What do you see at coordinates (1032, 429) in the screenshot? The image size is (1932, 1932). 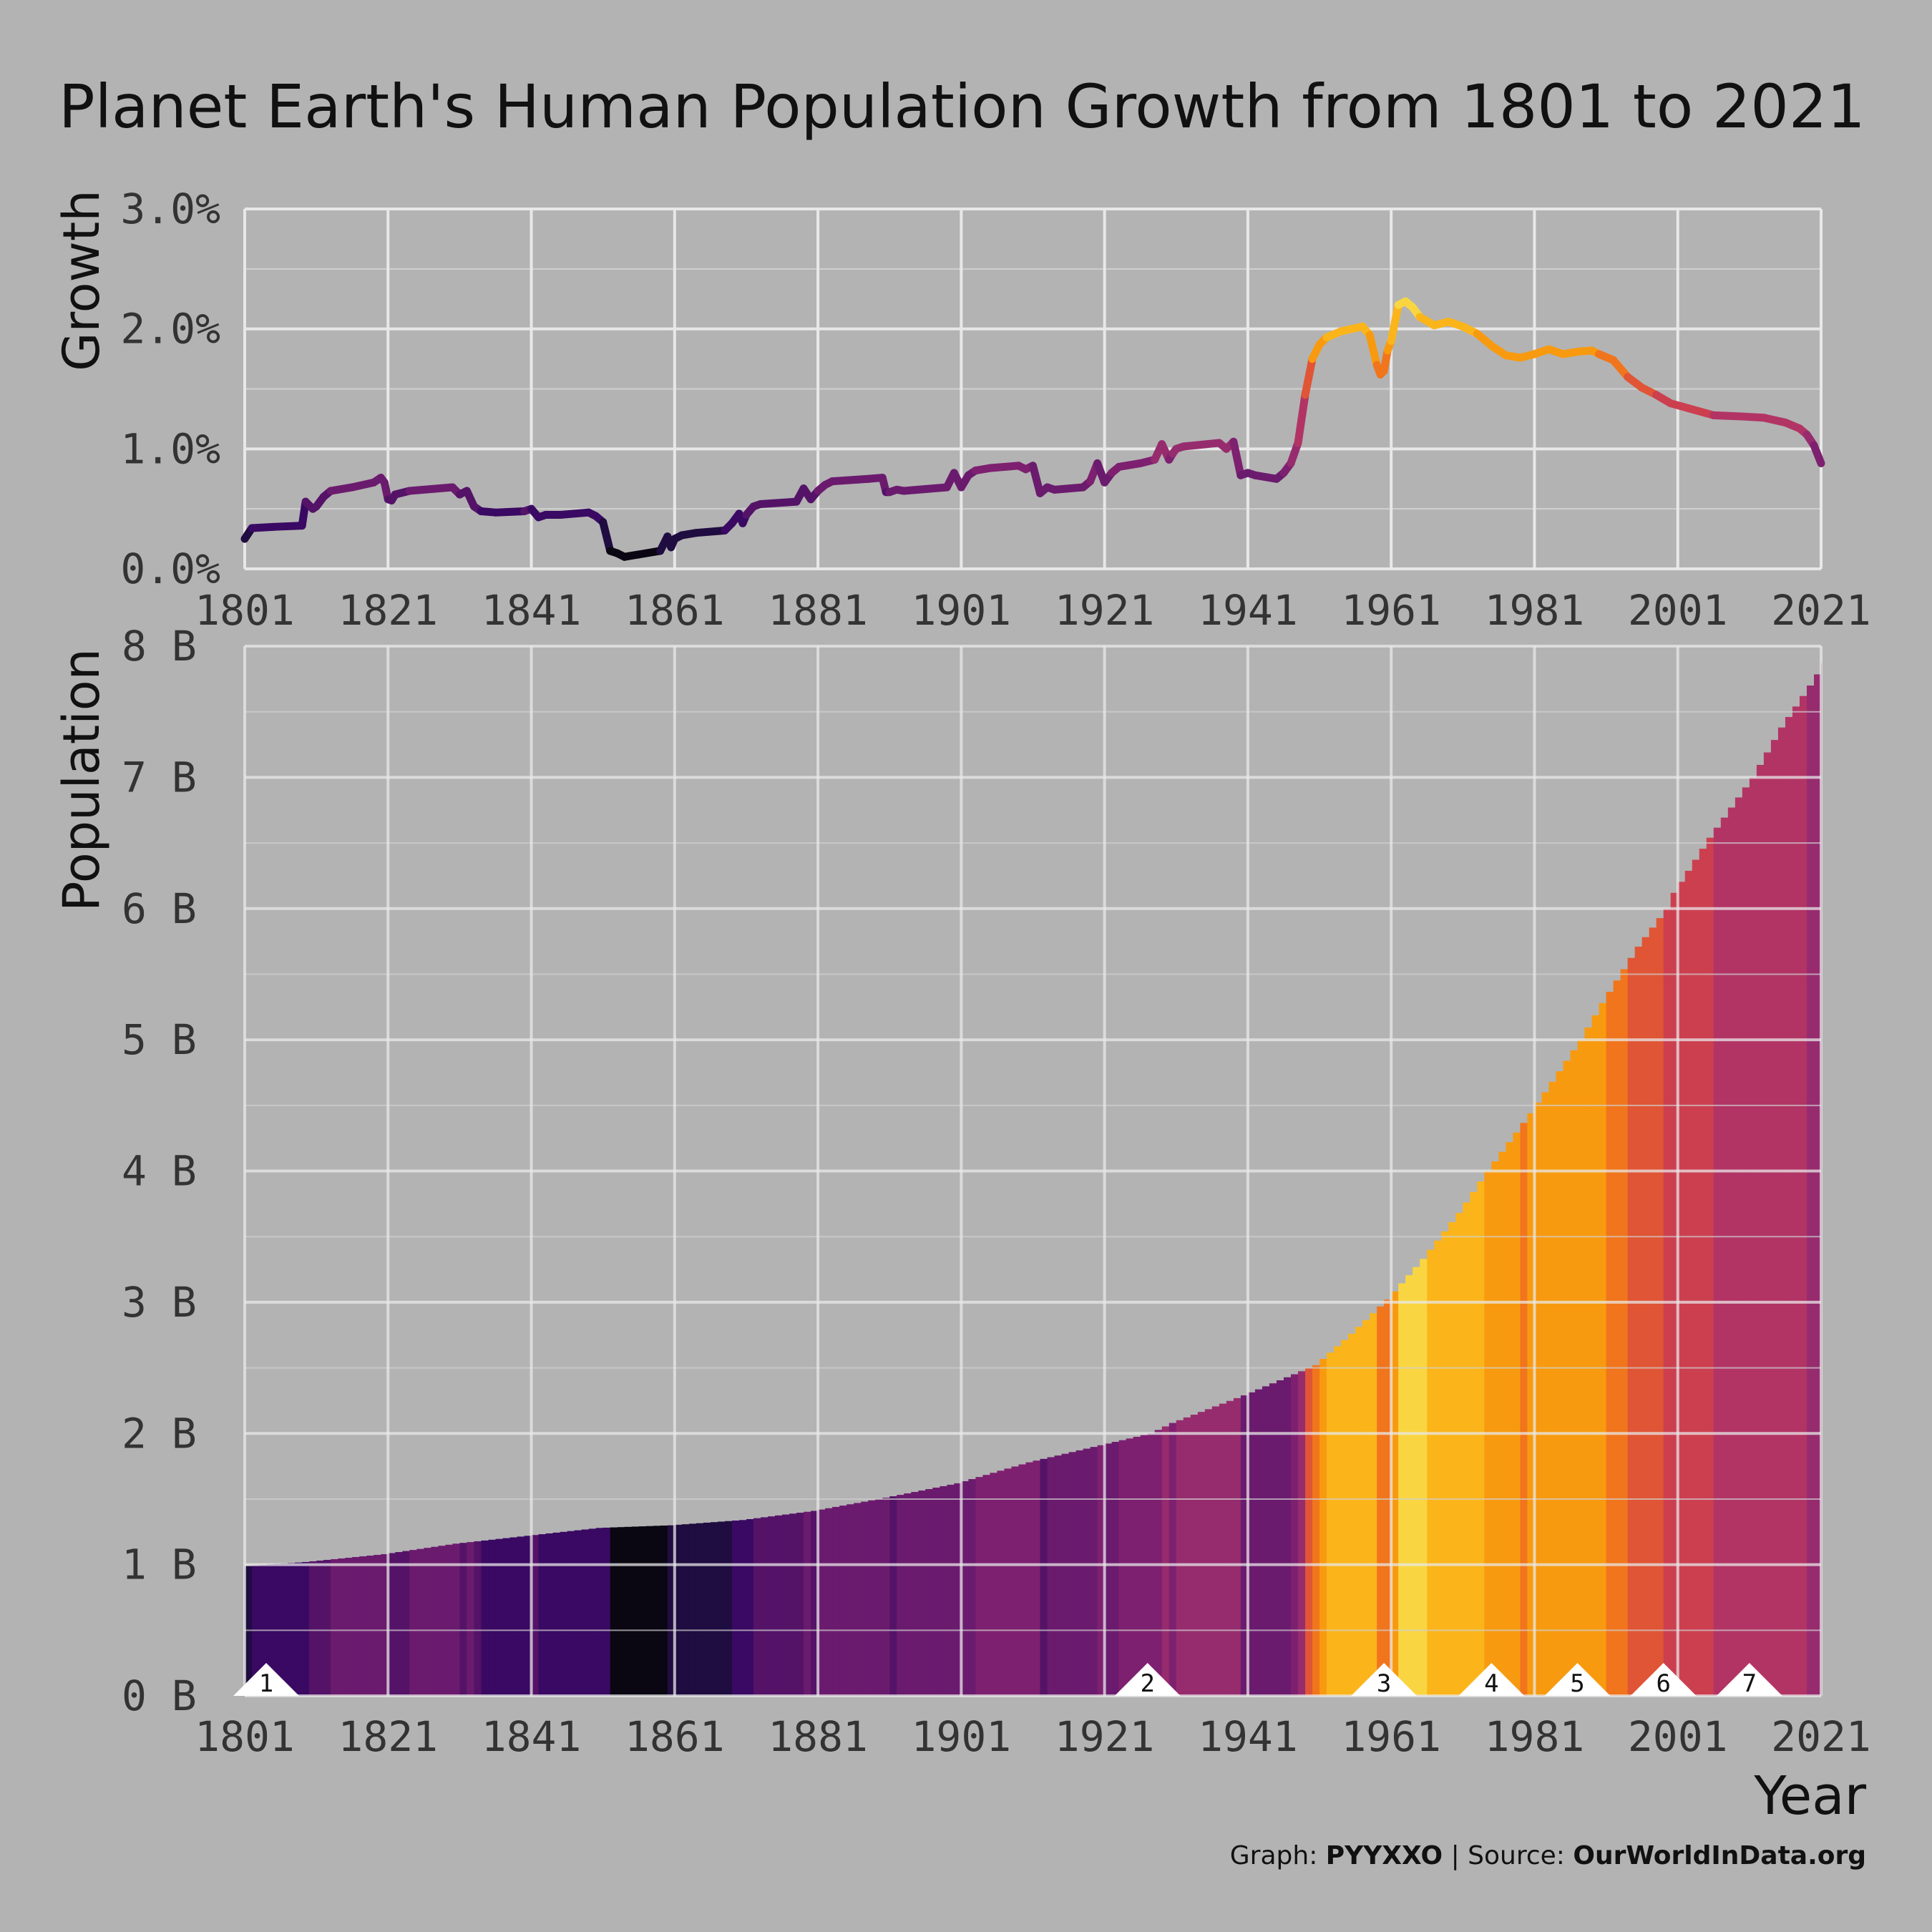 I see `growth-line` at bounding box center [1032, 429].